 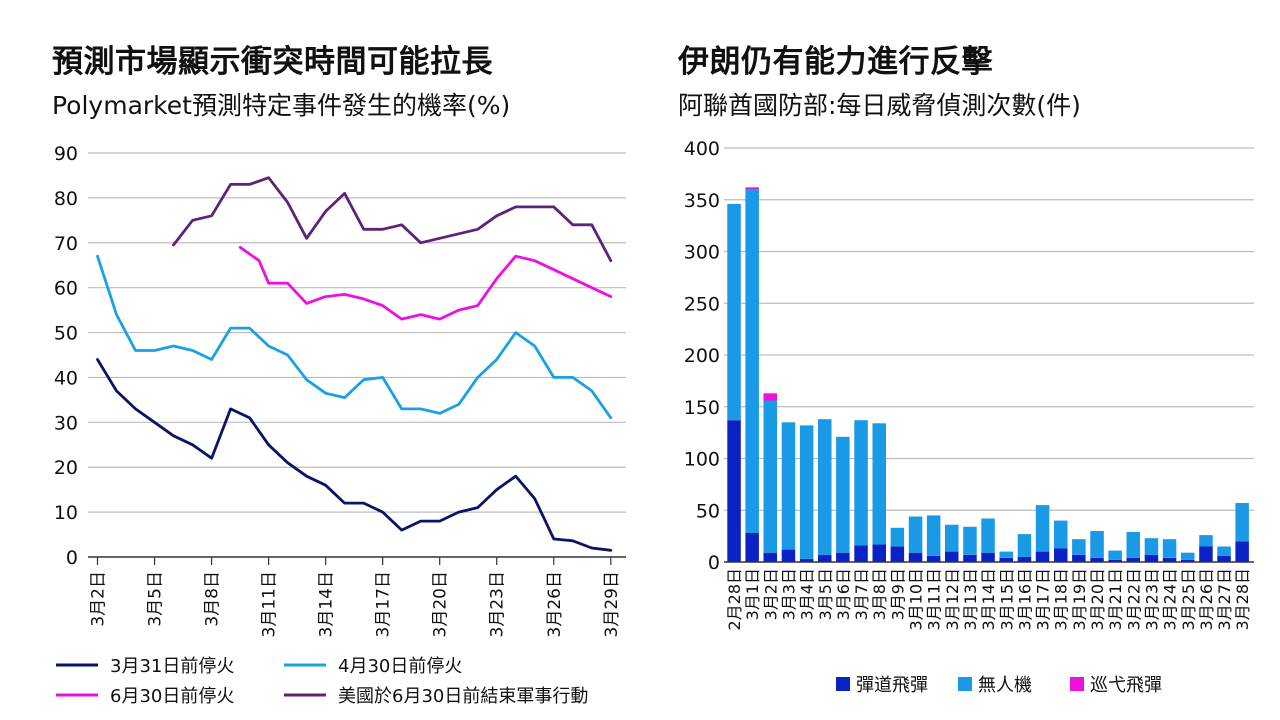 I want to click on right-x-tick-label: 3月17日, so click(x=1043, y=599).